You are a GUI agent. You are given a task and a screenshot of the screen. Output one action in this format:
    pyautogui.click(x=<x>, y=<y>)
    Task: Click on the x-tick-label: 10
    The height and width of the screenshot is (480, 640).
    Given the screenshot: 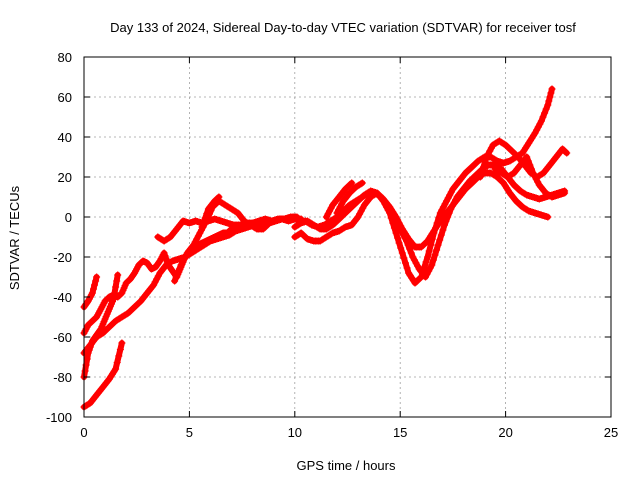 What is the action you would take?
    pyautogui.click(x=295, y=432)
    